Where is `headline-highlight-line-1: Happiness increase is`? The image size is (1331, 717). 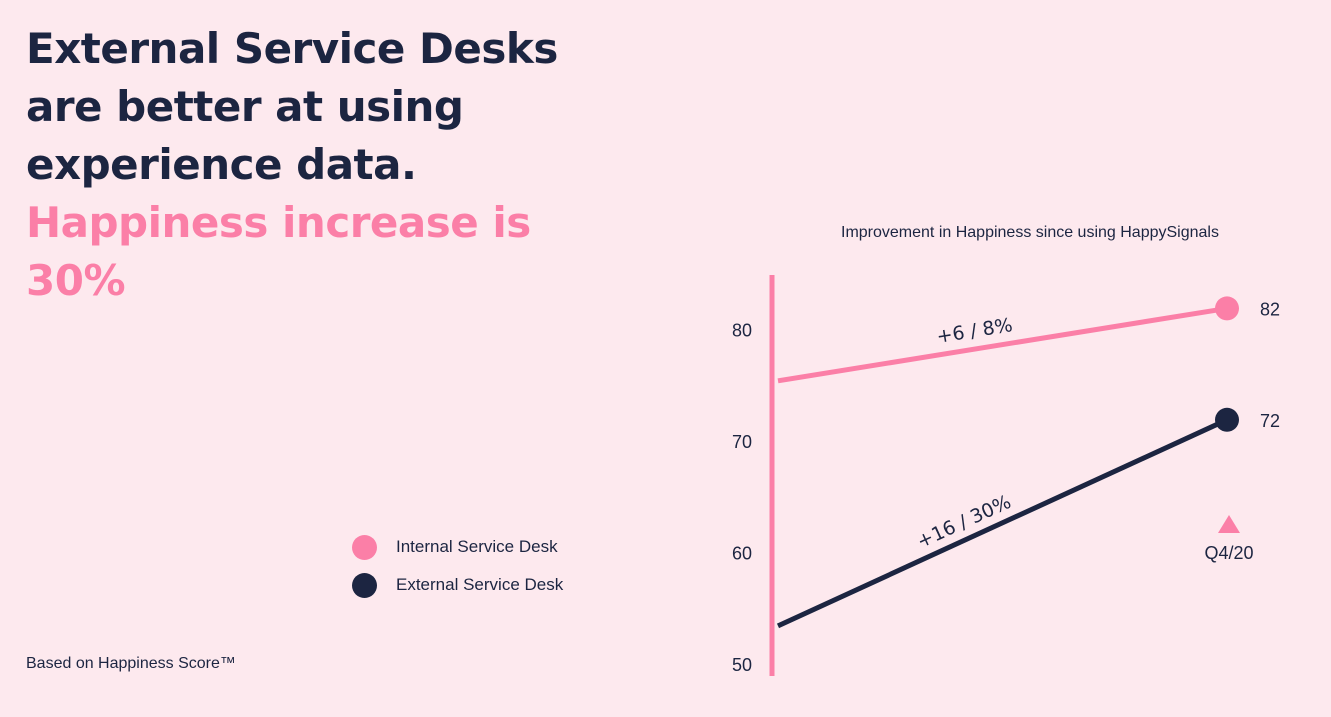 headline-highlight-line-1: Happiness increase is is located at coordinates (278, 222).